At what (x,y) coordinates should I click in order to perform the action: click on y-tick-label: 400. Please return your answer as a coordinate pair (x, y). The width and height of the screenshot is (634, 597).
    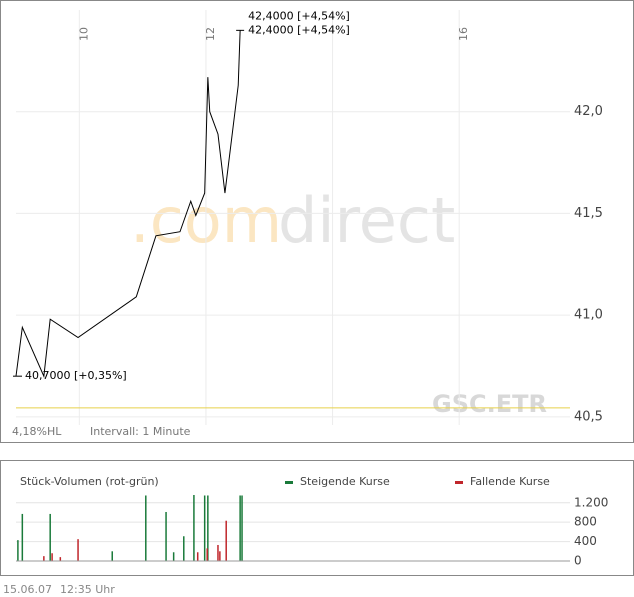
    Looking at the image, I should click on (585, 541).